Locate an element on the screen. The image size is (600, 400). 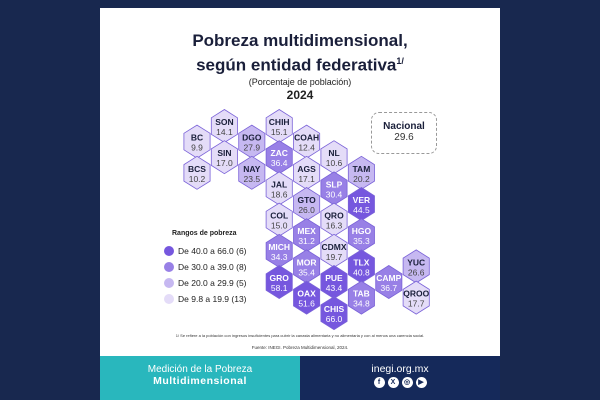
legend-label: De 9.8 a 19.9 (13) is located at coordinates (212, 299).